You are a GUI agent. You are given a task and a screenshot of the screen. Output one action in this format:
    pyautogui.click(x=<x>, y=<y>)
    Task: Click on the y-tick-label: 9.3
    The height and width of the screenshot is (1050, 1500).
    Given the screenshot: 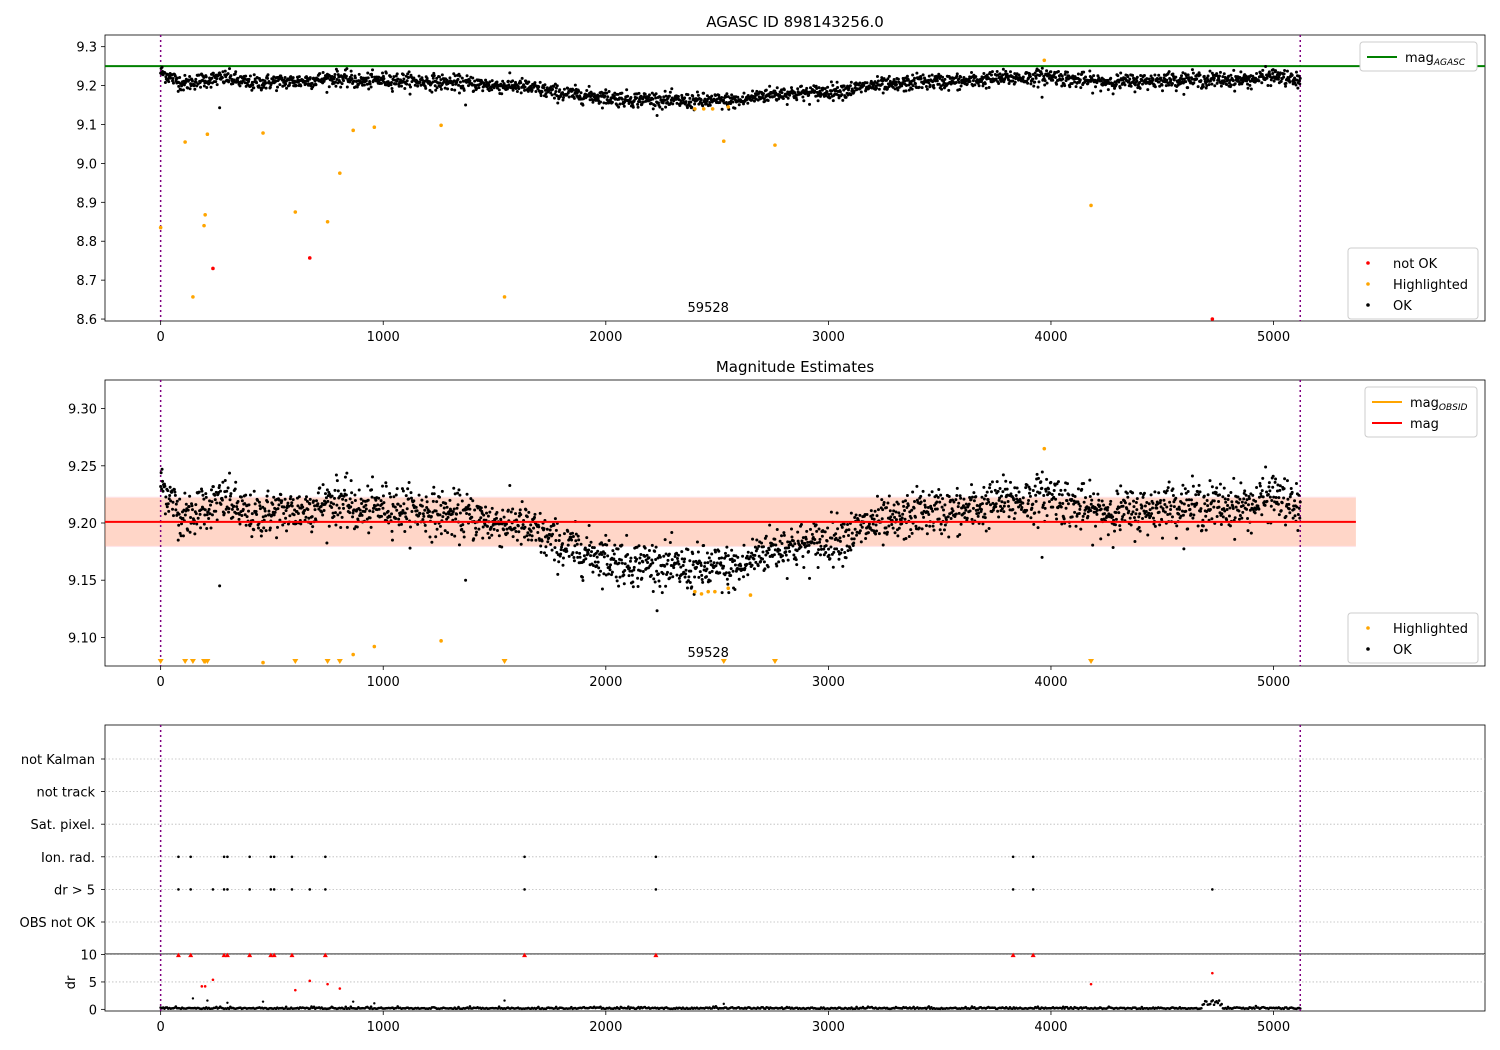 What is the action you would take?
    pyautogui.click(x=86, y=48)
    